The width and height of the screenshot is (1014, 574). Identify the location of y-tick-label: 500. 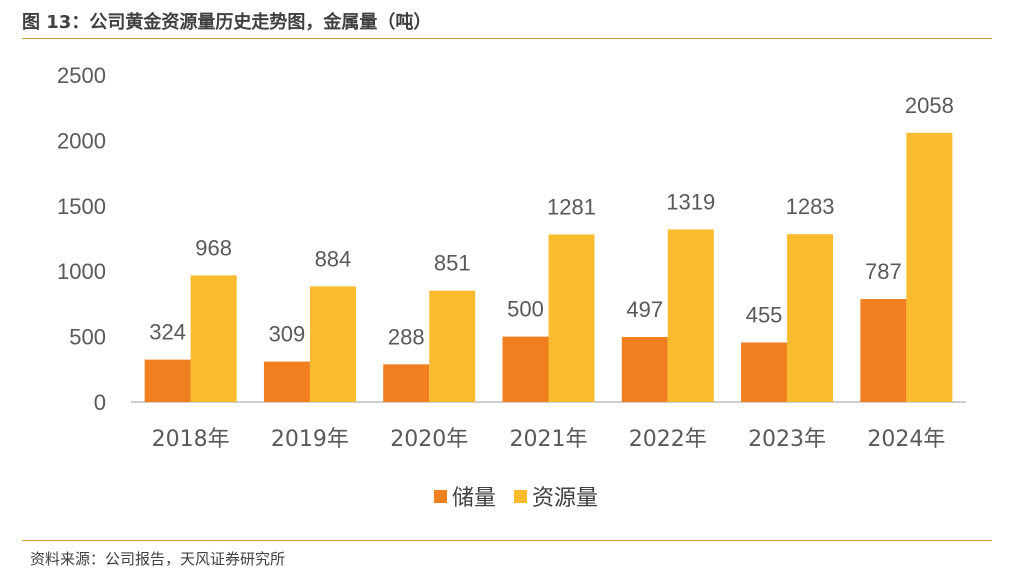
(87, 337).